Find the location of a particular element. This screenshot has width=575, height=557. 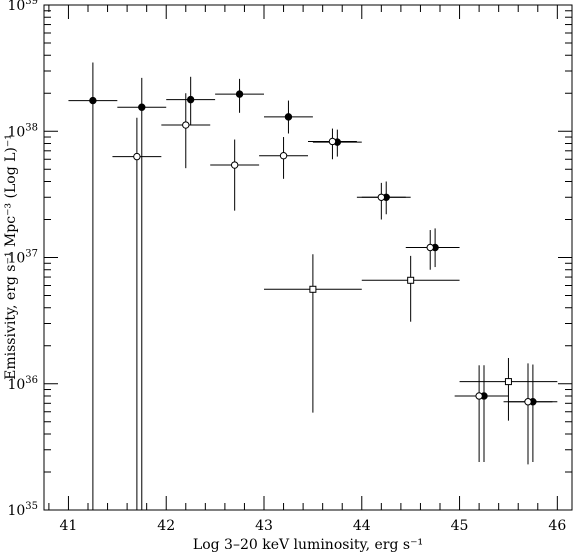

y-tick-exponent: 38 is located at coordinates (31, 127).